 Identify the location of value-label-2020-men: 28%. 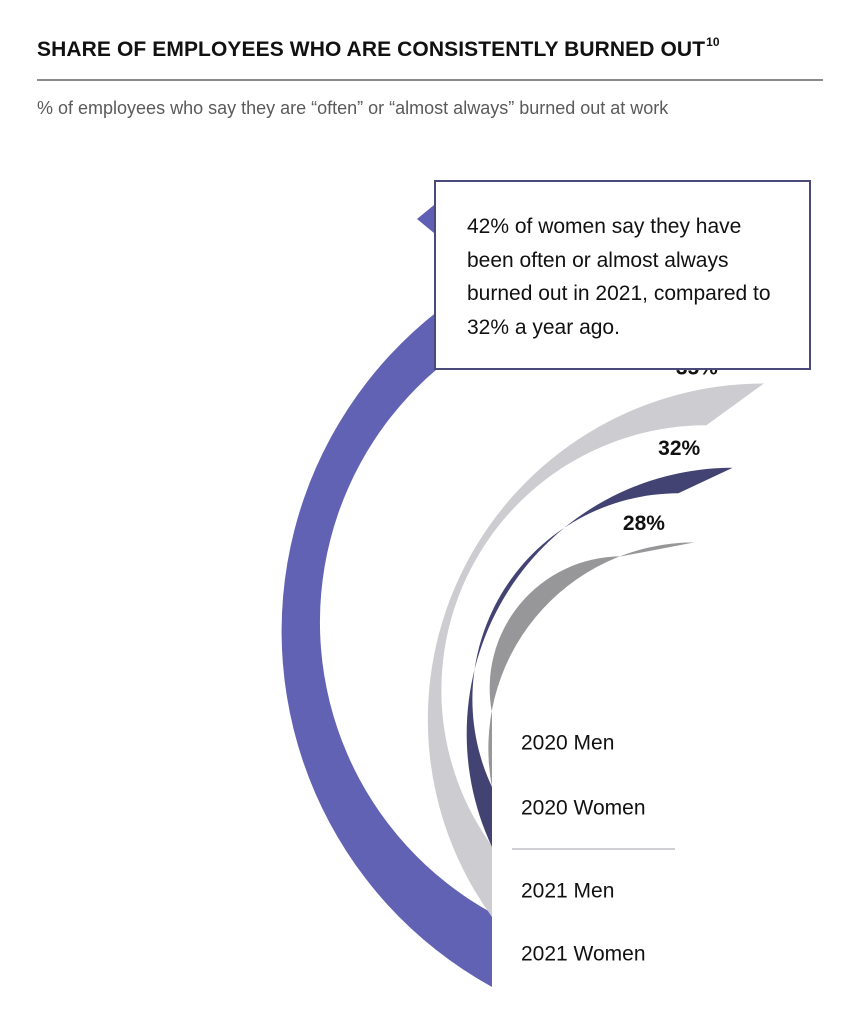
(644, 523).